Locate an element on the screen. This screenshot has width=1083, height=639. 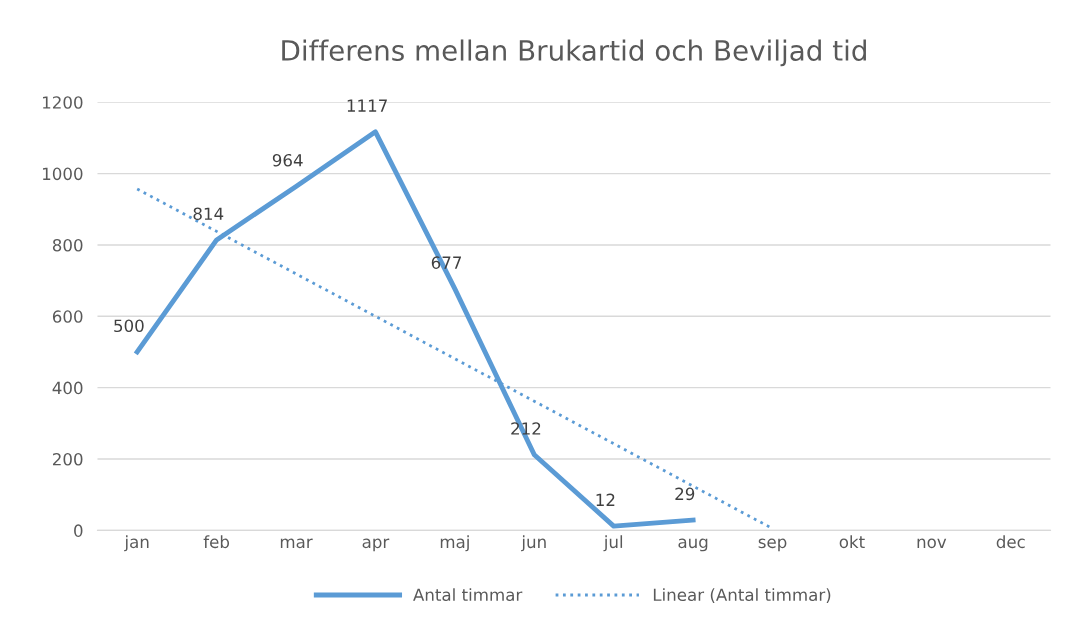
y-tick-label: 1200 is located at coordinates (63, 102).